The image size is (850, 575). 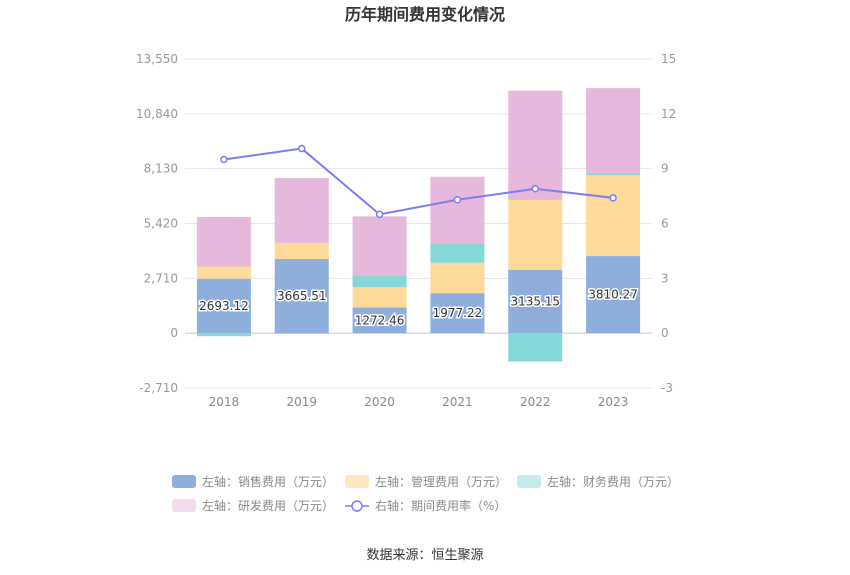 I want to click on bar-1-2019, so click(x=301, y=250).